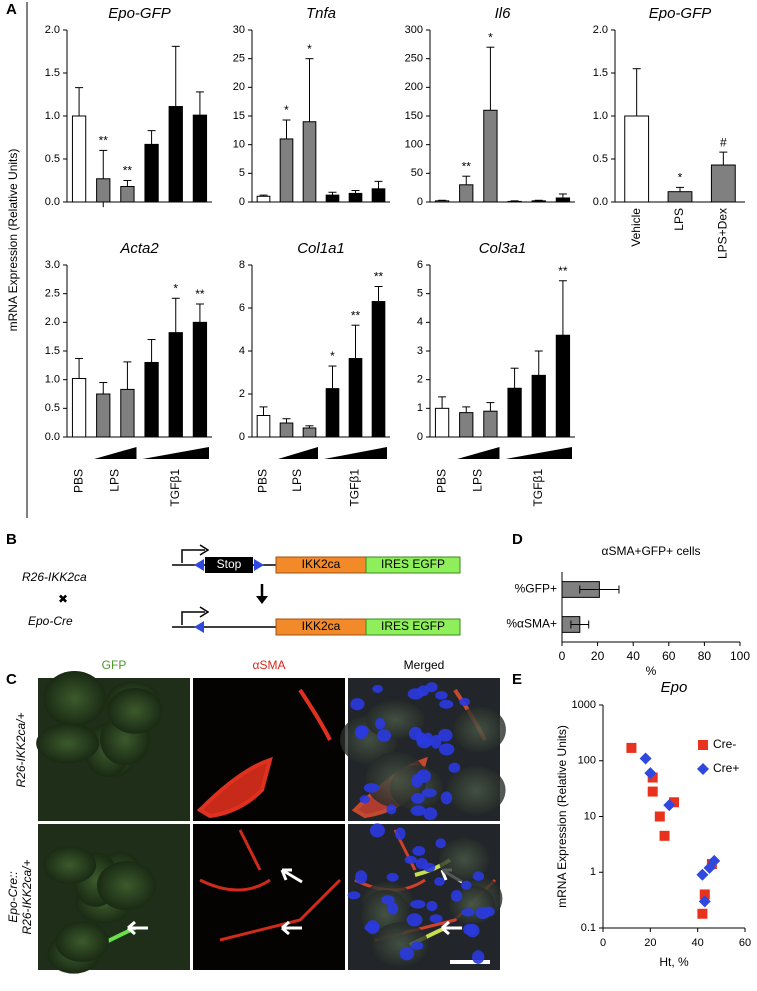 The image size is (757, 991). What do you see at coordinates (679, 219) in the screenshot?
I see `x-tick-label: LPS` at bounding box center [679, 219].